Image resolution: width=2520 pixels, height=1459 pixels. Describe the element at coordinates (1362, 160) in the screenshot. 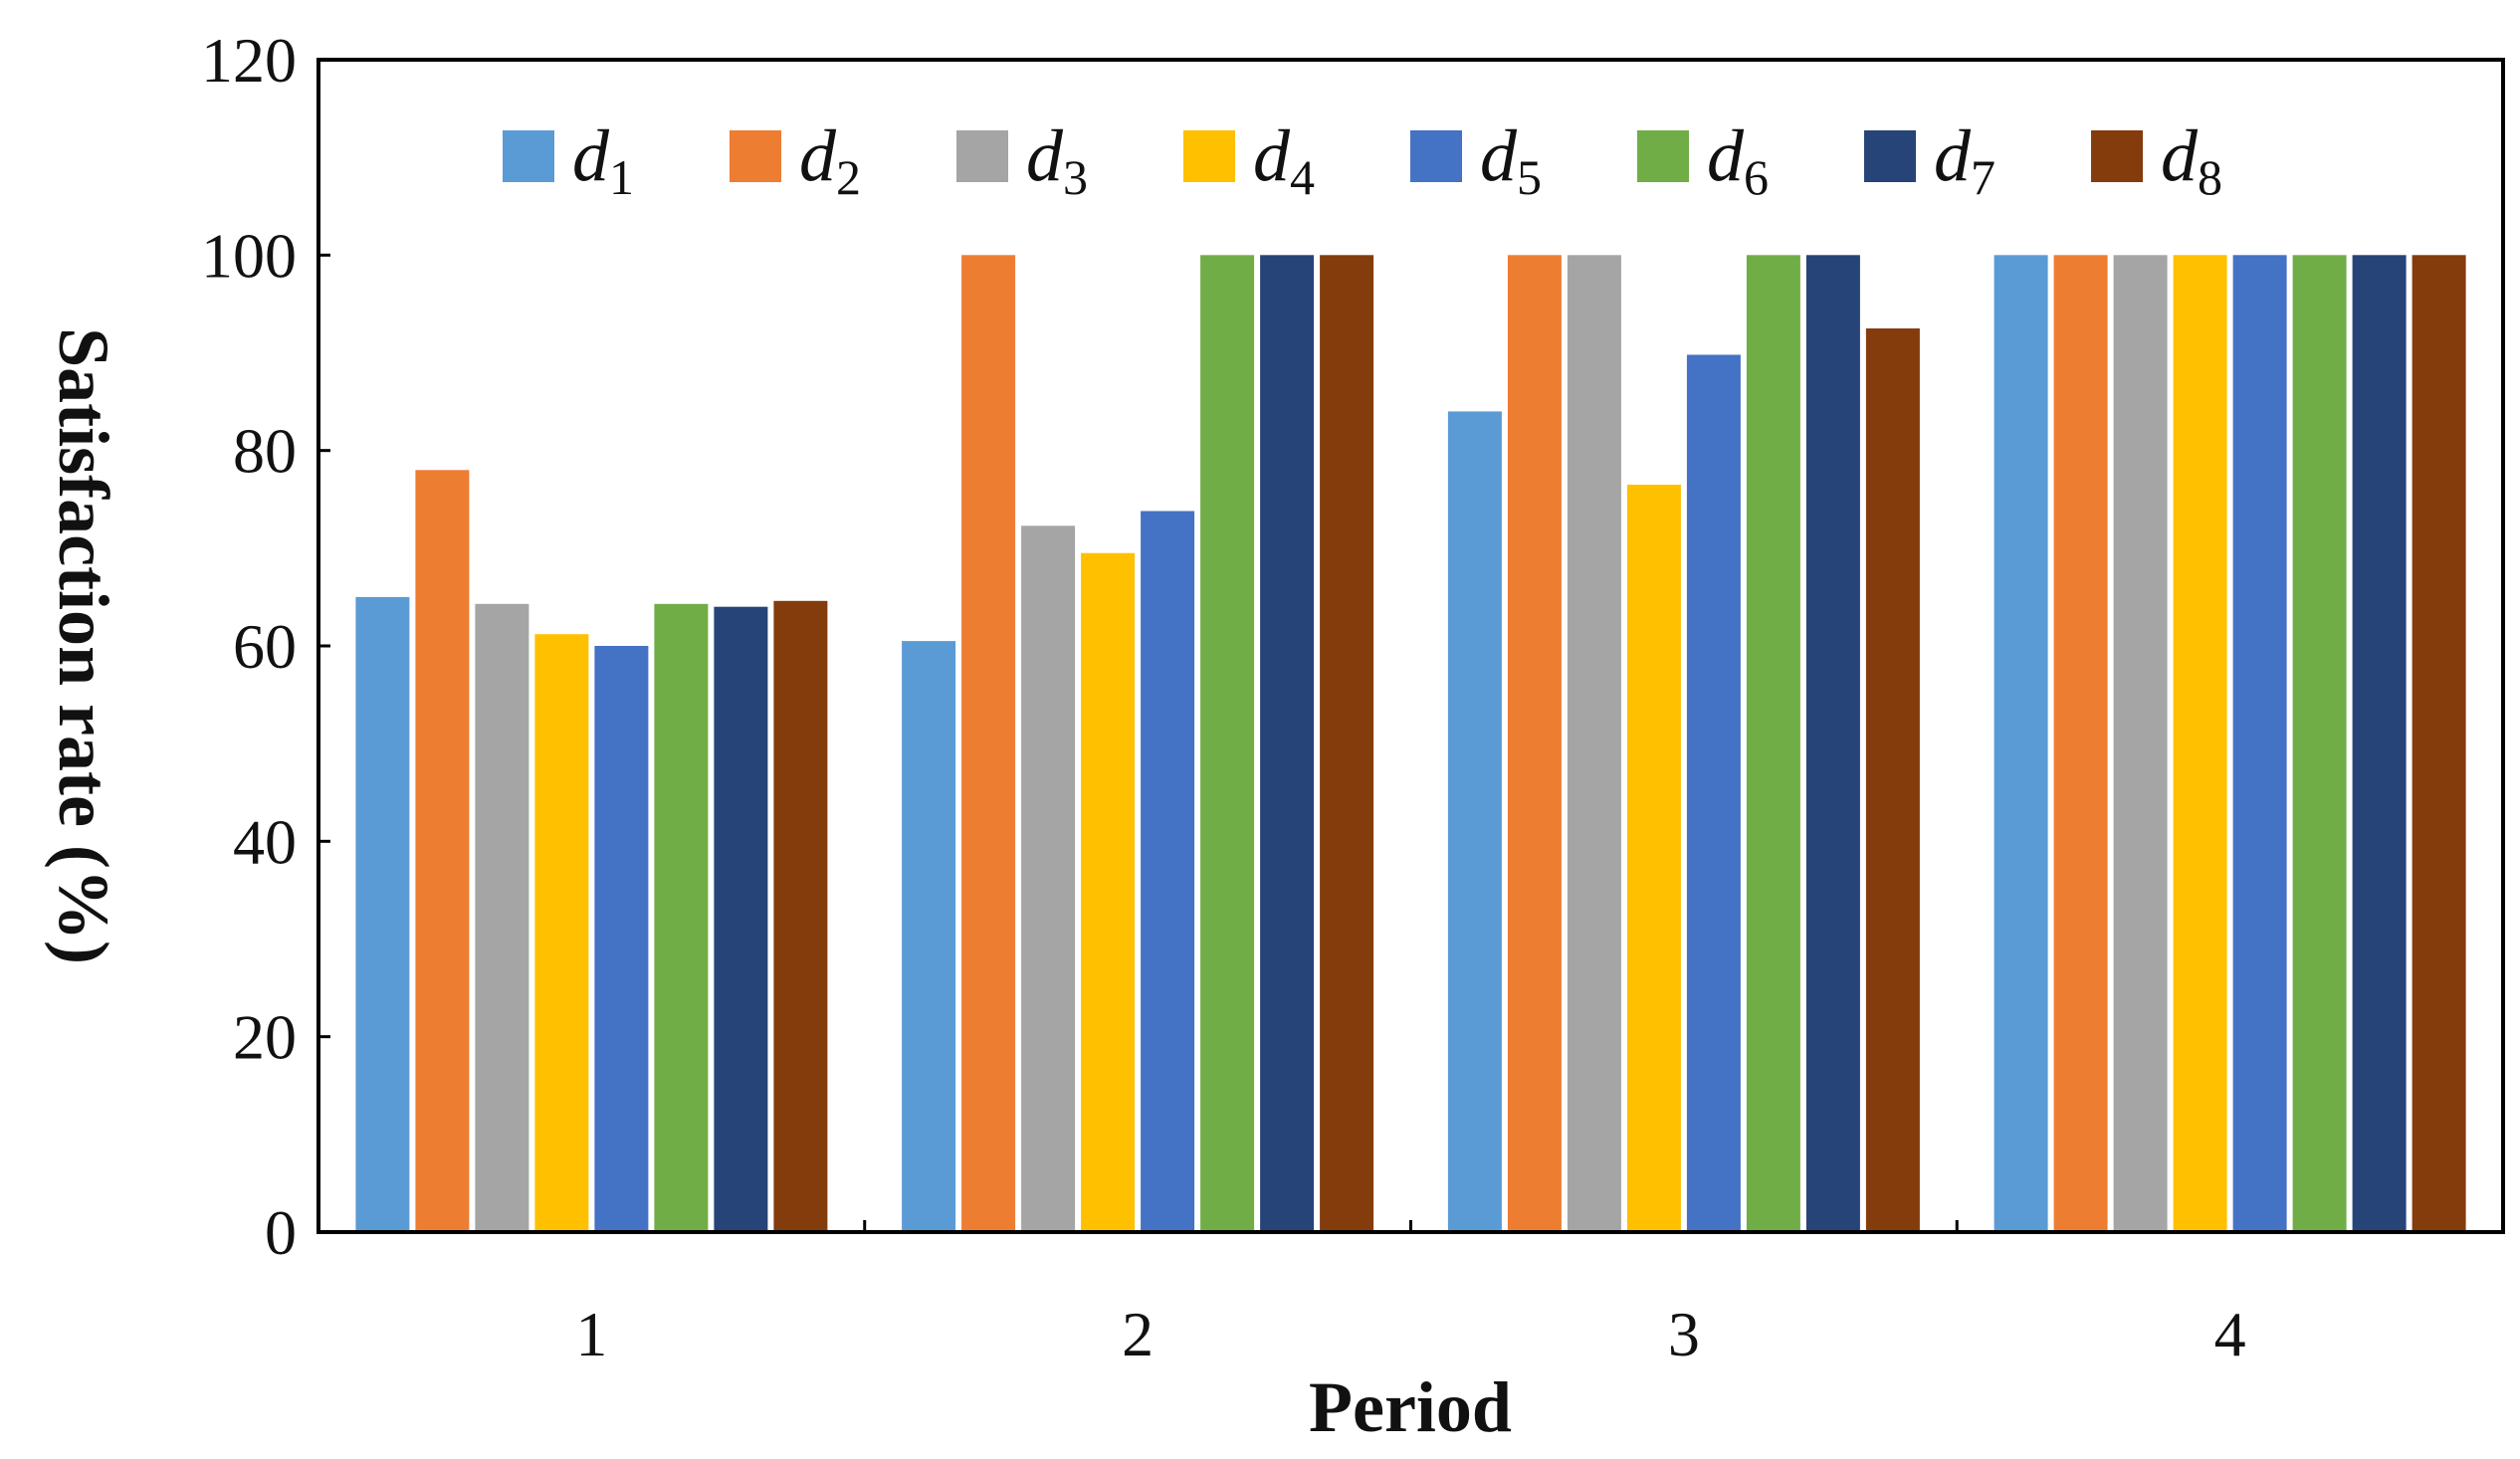

I see `legend: d1 d2 d3 d4 d5 d6 d7 d8` at that location.